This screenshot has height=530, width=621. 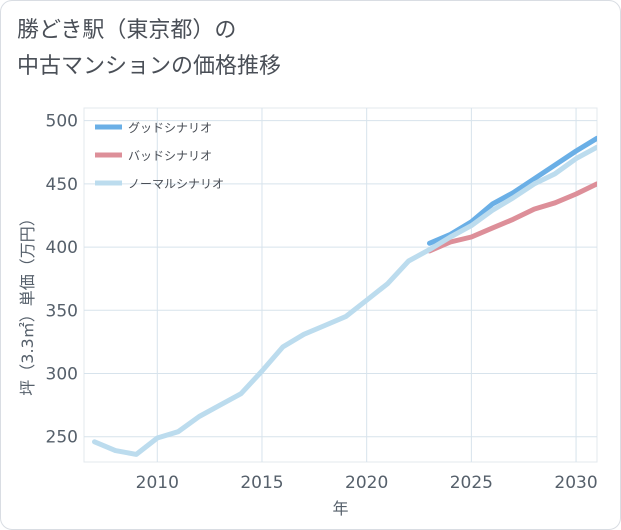 I want to click on legend-label-1: バッドシナリオ, so click(x=170, y=156).